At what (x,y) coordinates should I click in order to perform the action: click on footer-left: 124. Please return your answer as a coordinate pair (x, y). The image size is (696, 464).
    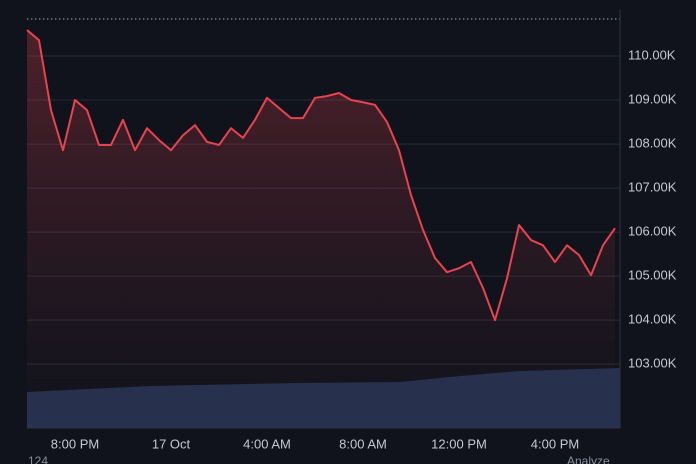
    Looking at the image, I should click on (38, 459).